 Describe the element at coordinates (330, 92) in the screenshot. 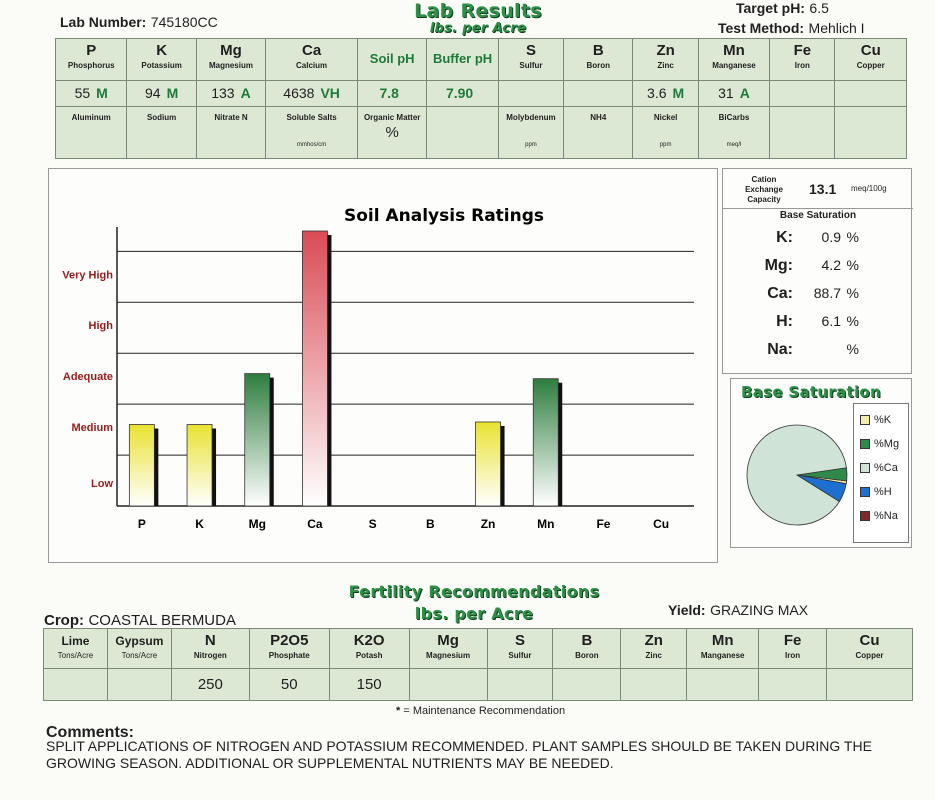

I see `nutrient-rating: VH` at that location.